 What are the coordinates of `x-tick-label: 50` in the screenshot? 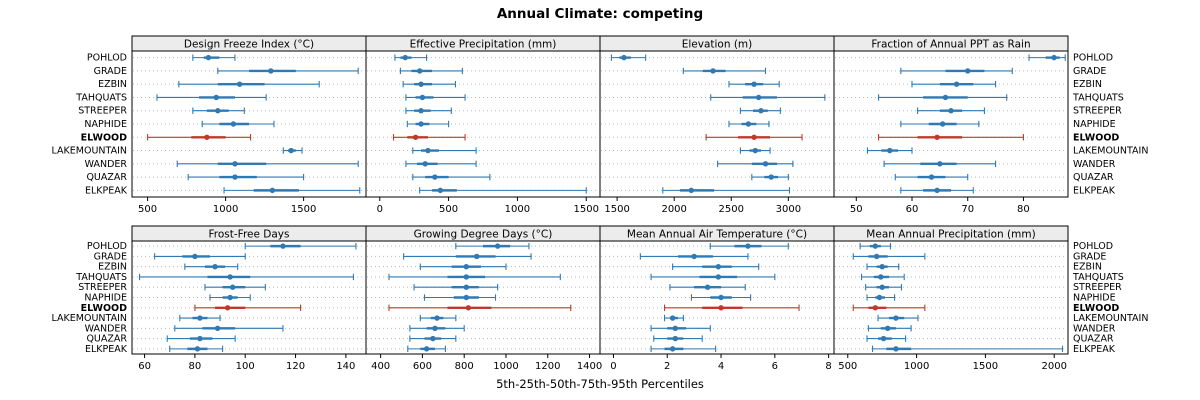 It's located at (856, 209).